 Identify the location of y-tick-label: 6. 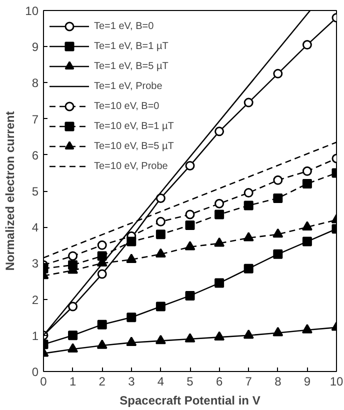
(35, 155).